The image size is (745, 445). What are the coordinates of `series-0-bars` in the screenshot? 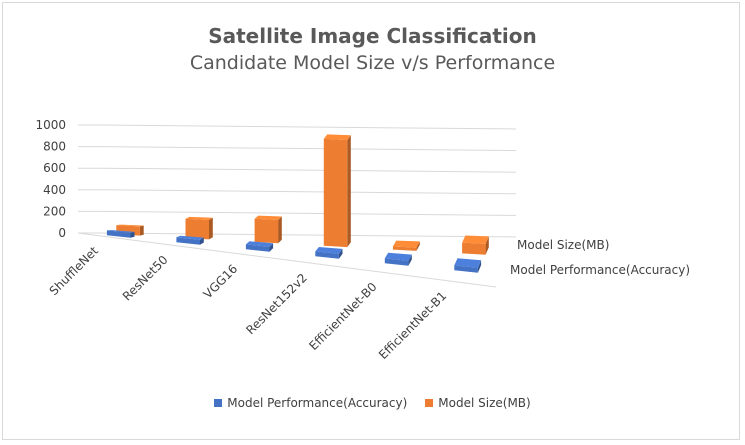 It's located at (294, 251).